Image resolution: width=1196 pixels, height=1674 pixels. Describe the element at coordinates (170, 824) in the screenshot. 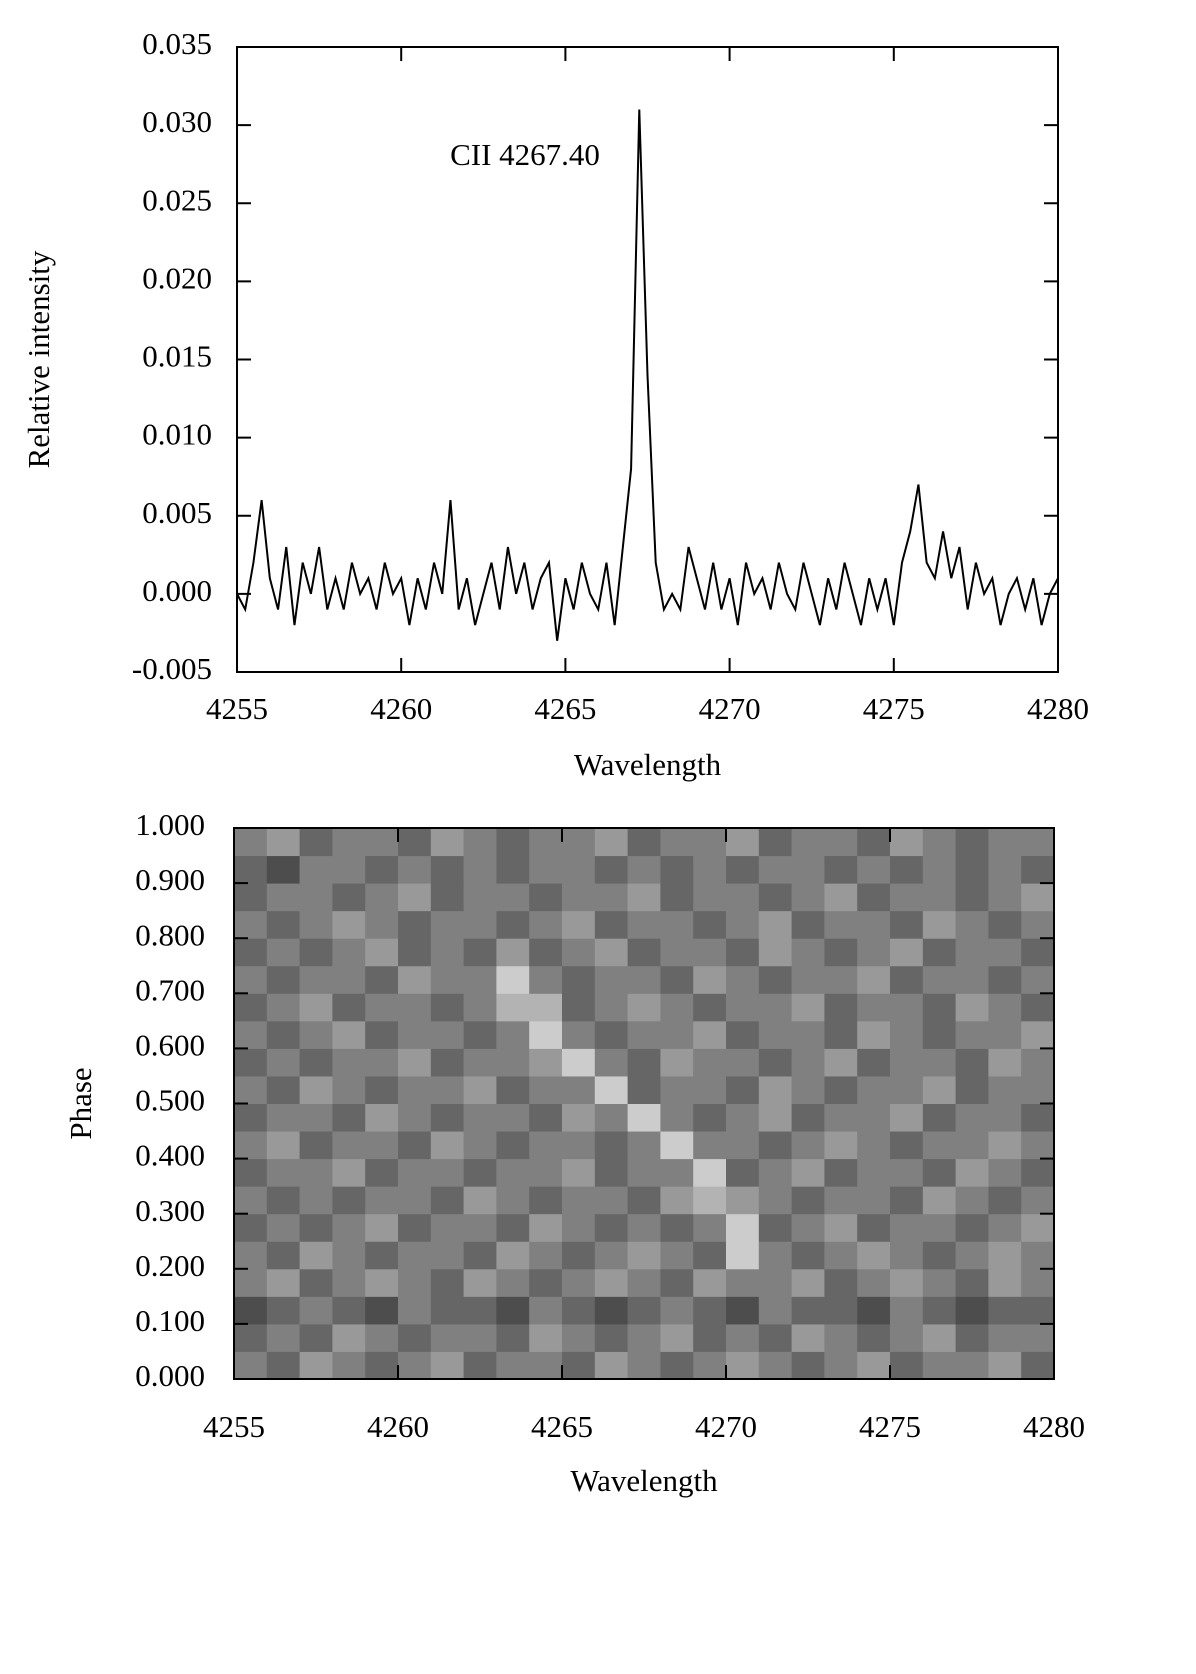

I see `y-tick-label: 1.000` at that location.